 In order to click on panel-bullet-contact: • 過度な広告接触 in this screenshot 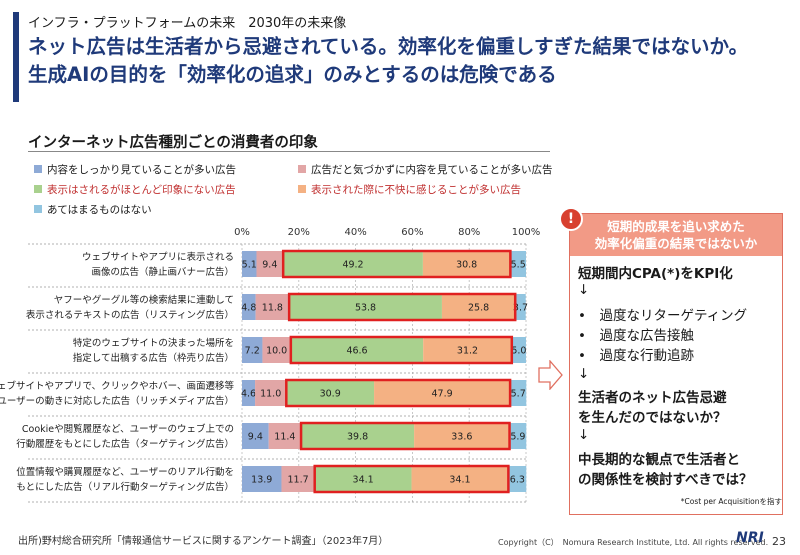, I will do `click(636, 336)`.